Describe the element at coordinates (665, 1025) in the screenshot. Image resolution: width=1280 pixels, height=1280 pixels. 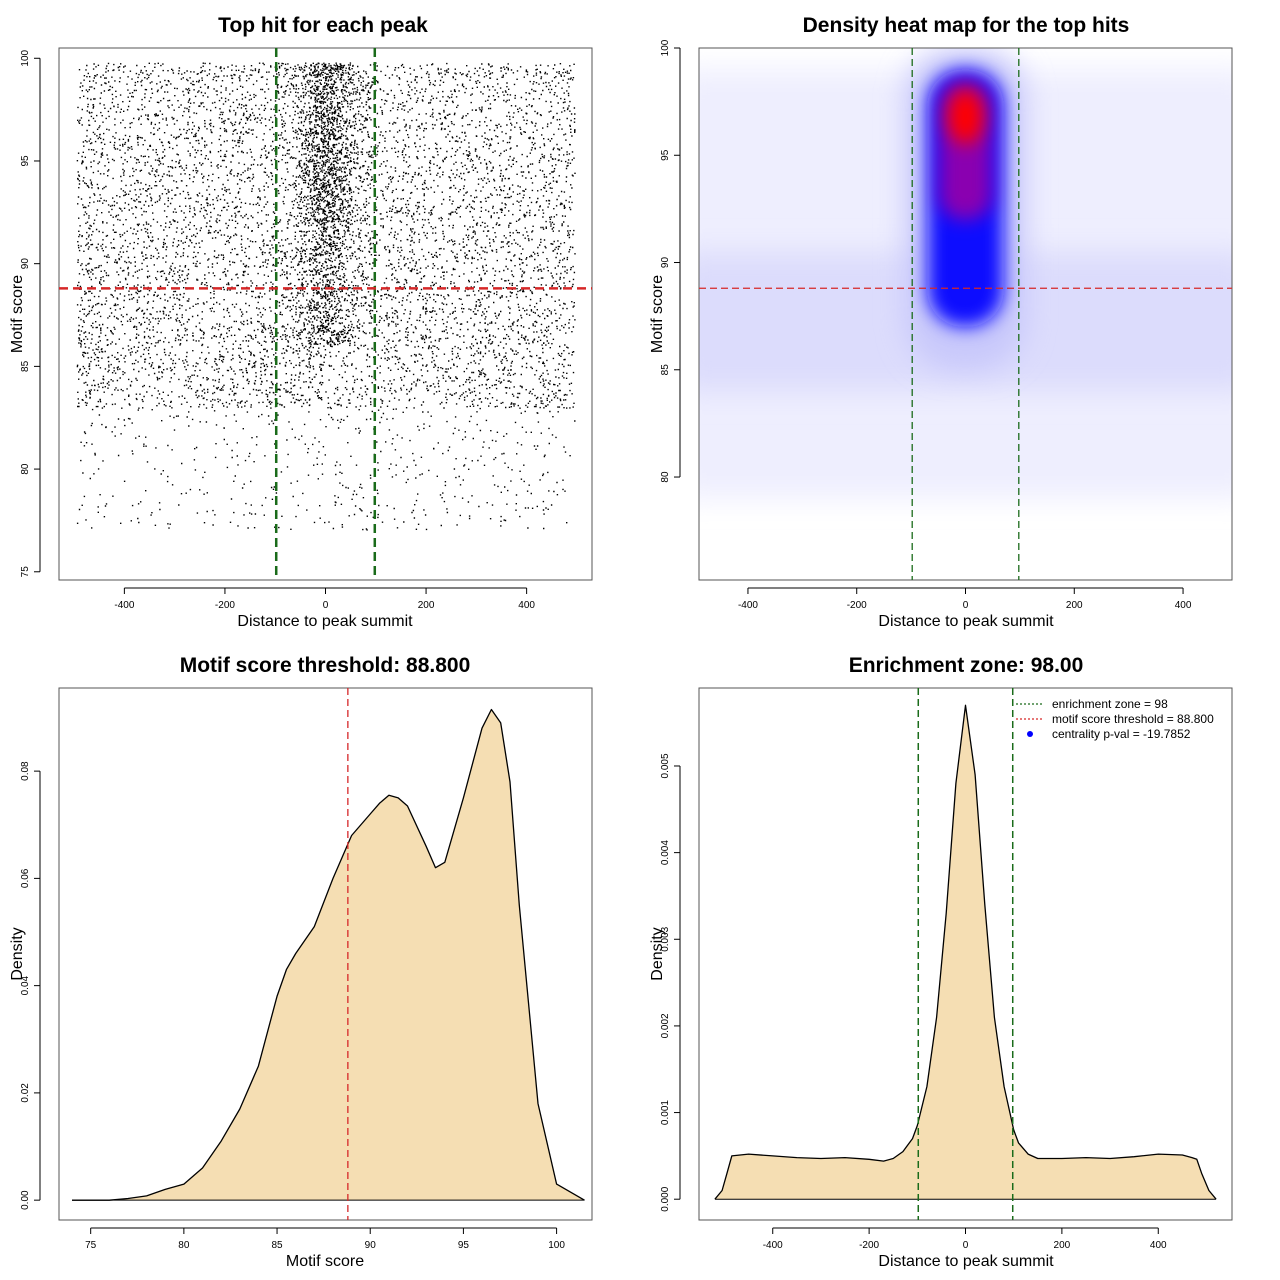
I see `distance-density-y-tick-label: 0.002` at that location.